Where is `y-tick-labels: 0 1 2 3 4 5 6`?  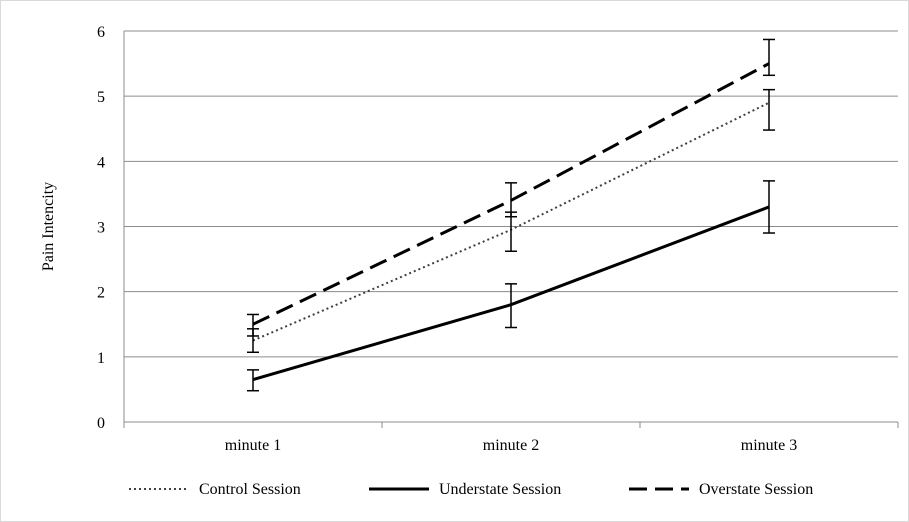
y-tick-labels: 0 1 2 3 4 5 6 is located at coordinates (101, 228).